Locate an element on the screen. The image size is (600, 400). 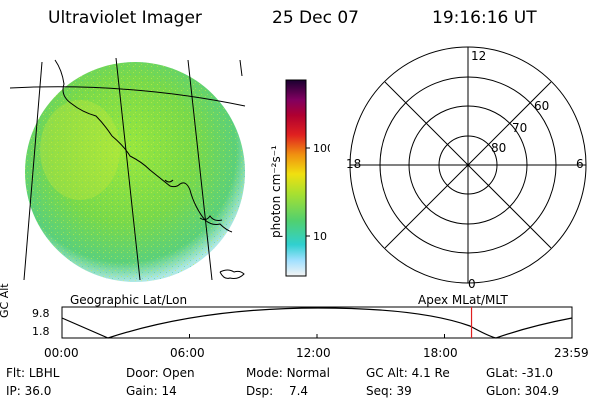
instrument-title: Ultraviolet Imager is located at coordinates (125, 18).